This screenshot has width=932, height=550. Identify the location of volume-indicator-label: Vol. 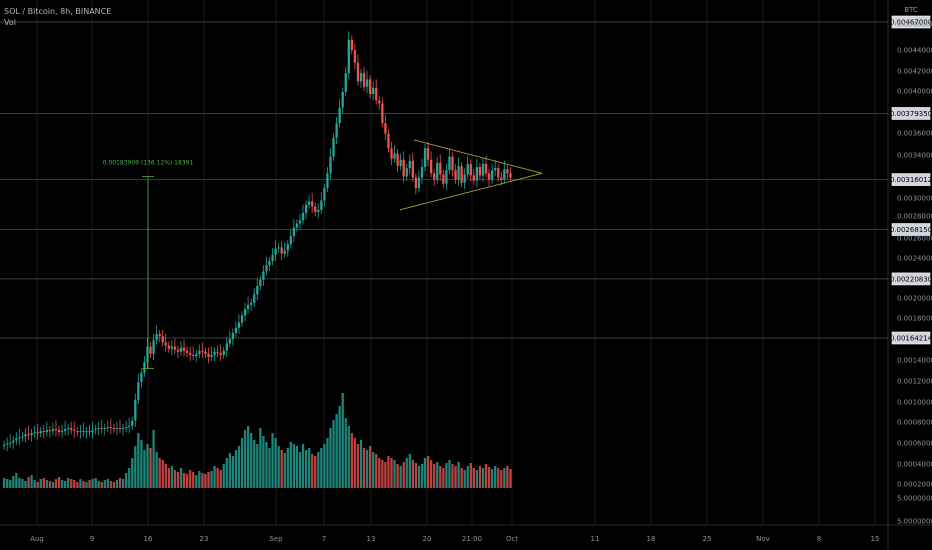
(10, 22).